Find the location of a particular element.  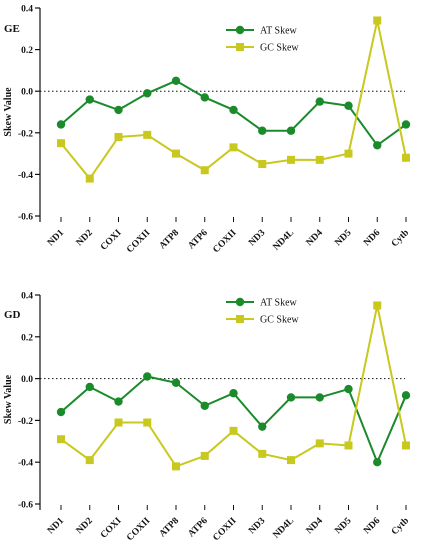

panel-label: GE is located at coordinates (12, 29).